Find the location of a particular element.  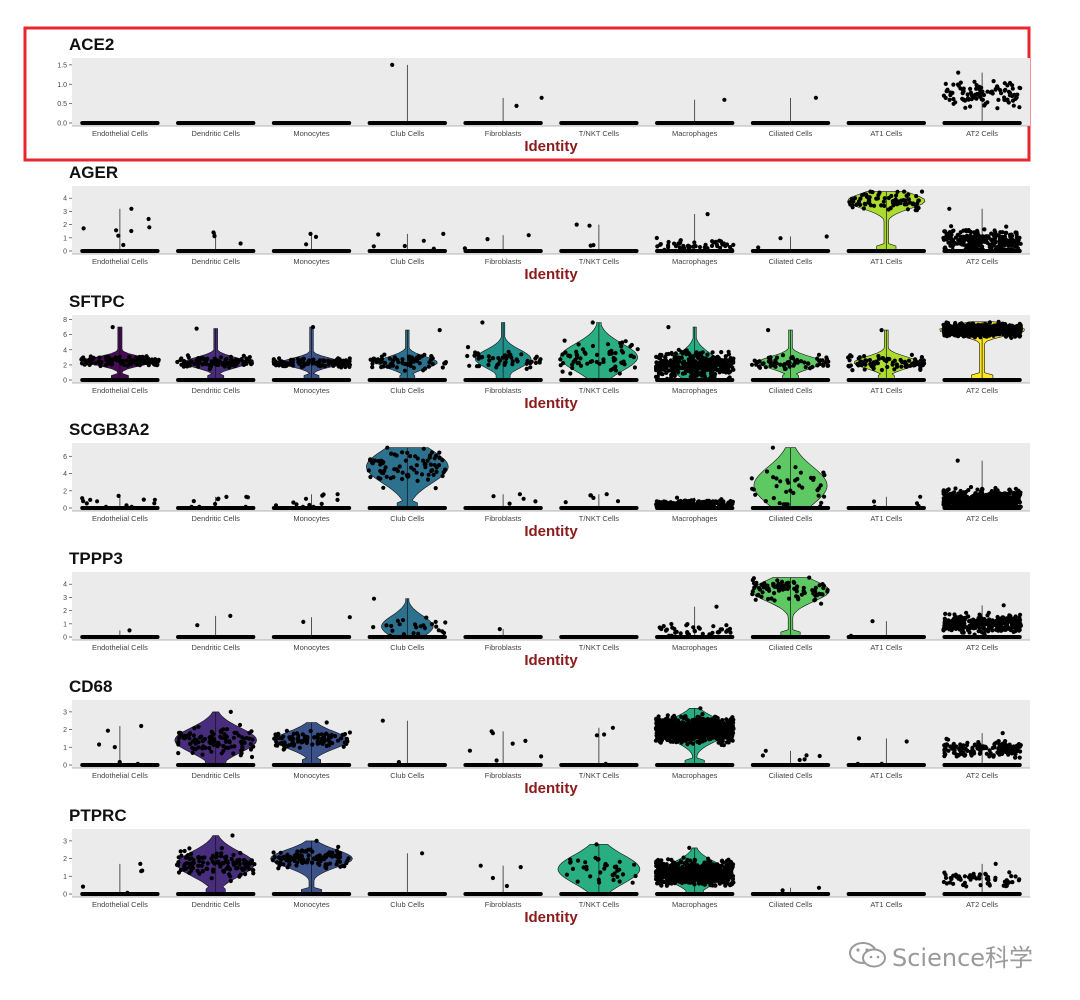

zero-points-at2-cells is located at coordinates (982, 123).